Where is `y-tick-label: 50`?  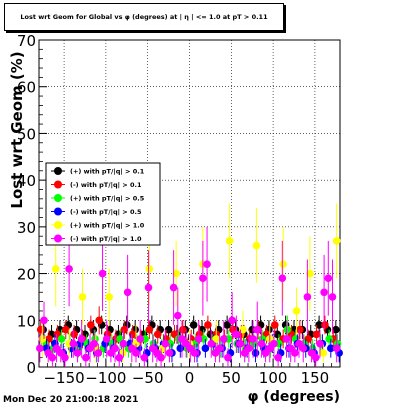
y-tick-label: 50 is located at coordinates (26, 134).